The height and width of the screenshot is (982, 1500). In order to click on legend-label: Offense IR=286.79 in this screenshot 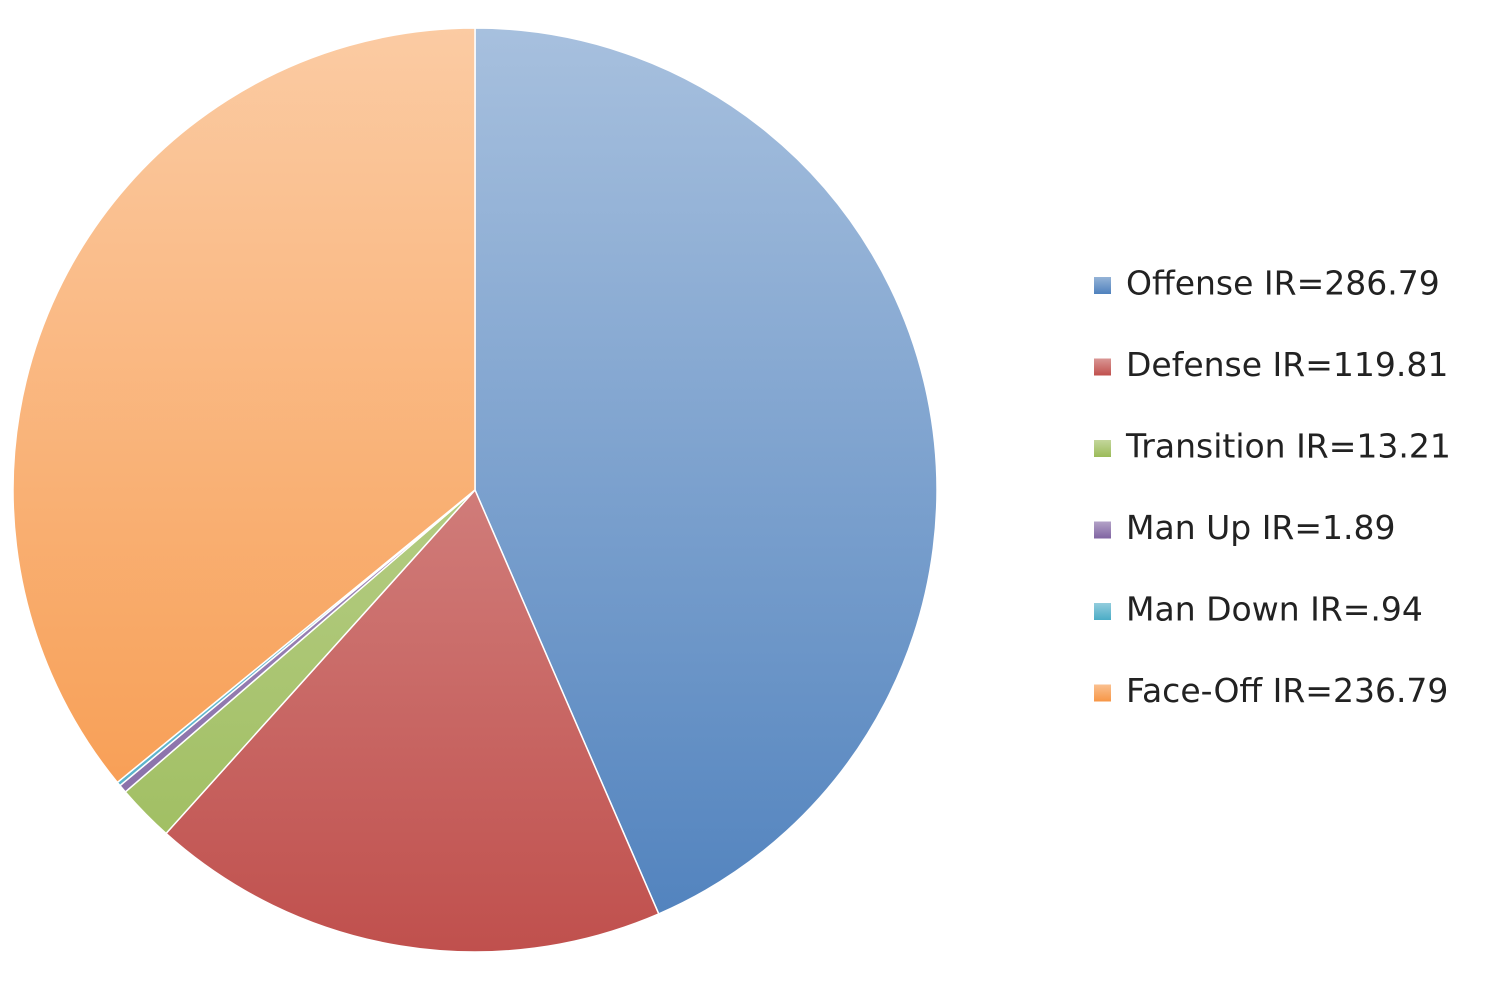, I will do `click(1283, 283)`.